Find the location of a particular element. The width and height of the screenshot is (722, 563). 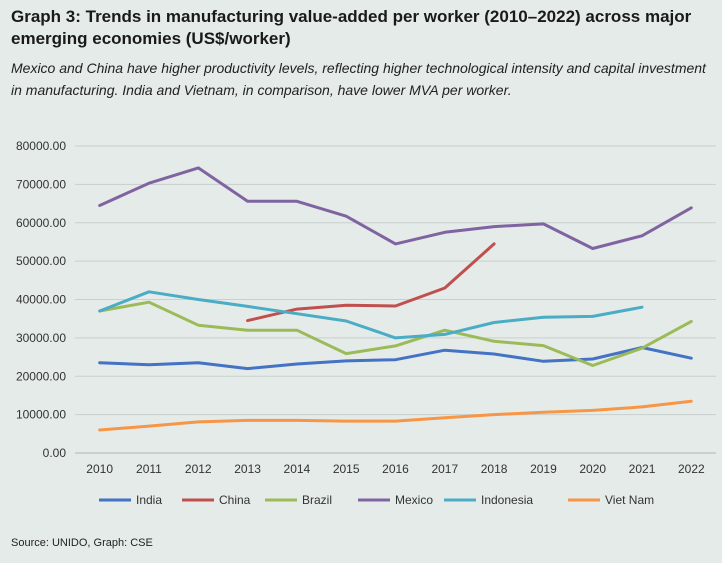

legend-item-mexico: Mexico is located at coordinates (395, 500).